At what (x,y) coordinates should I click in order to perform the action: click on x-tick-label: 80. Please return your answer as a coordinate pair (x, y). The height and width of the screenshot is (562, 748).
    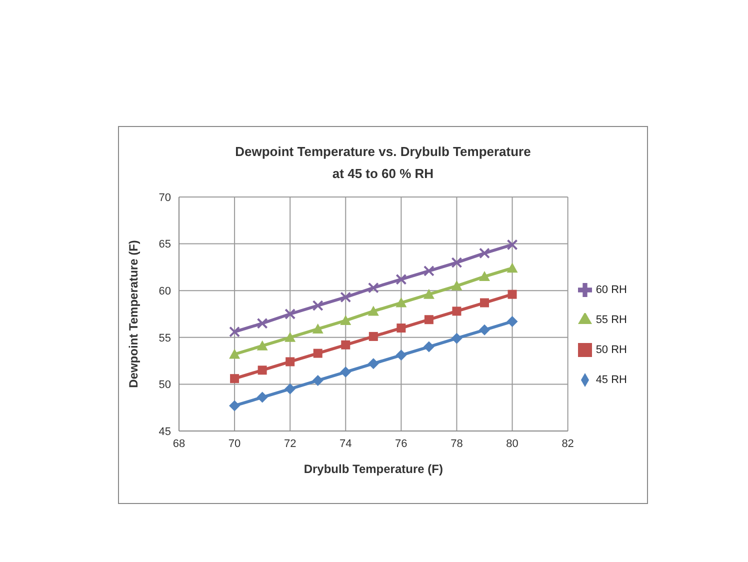
    Looking at the image, I should click on (512, 444).